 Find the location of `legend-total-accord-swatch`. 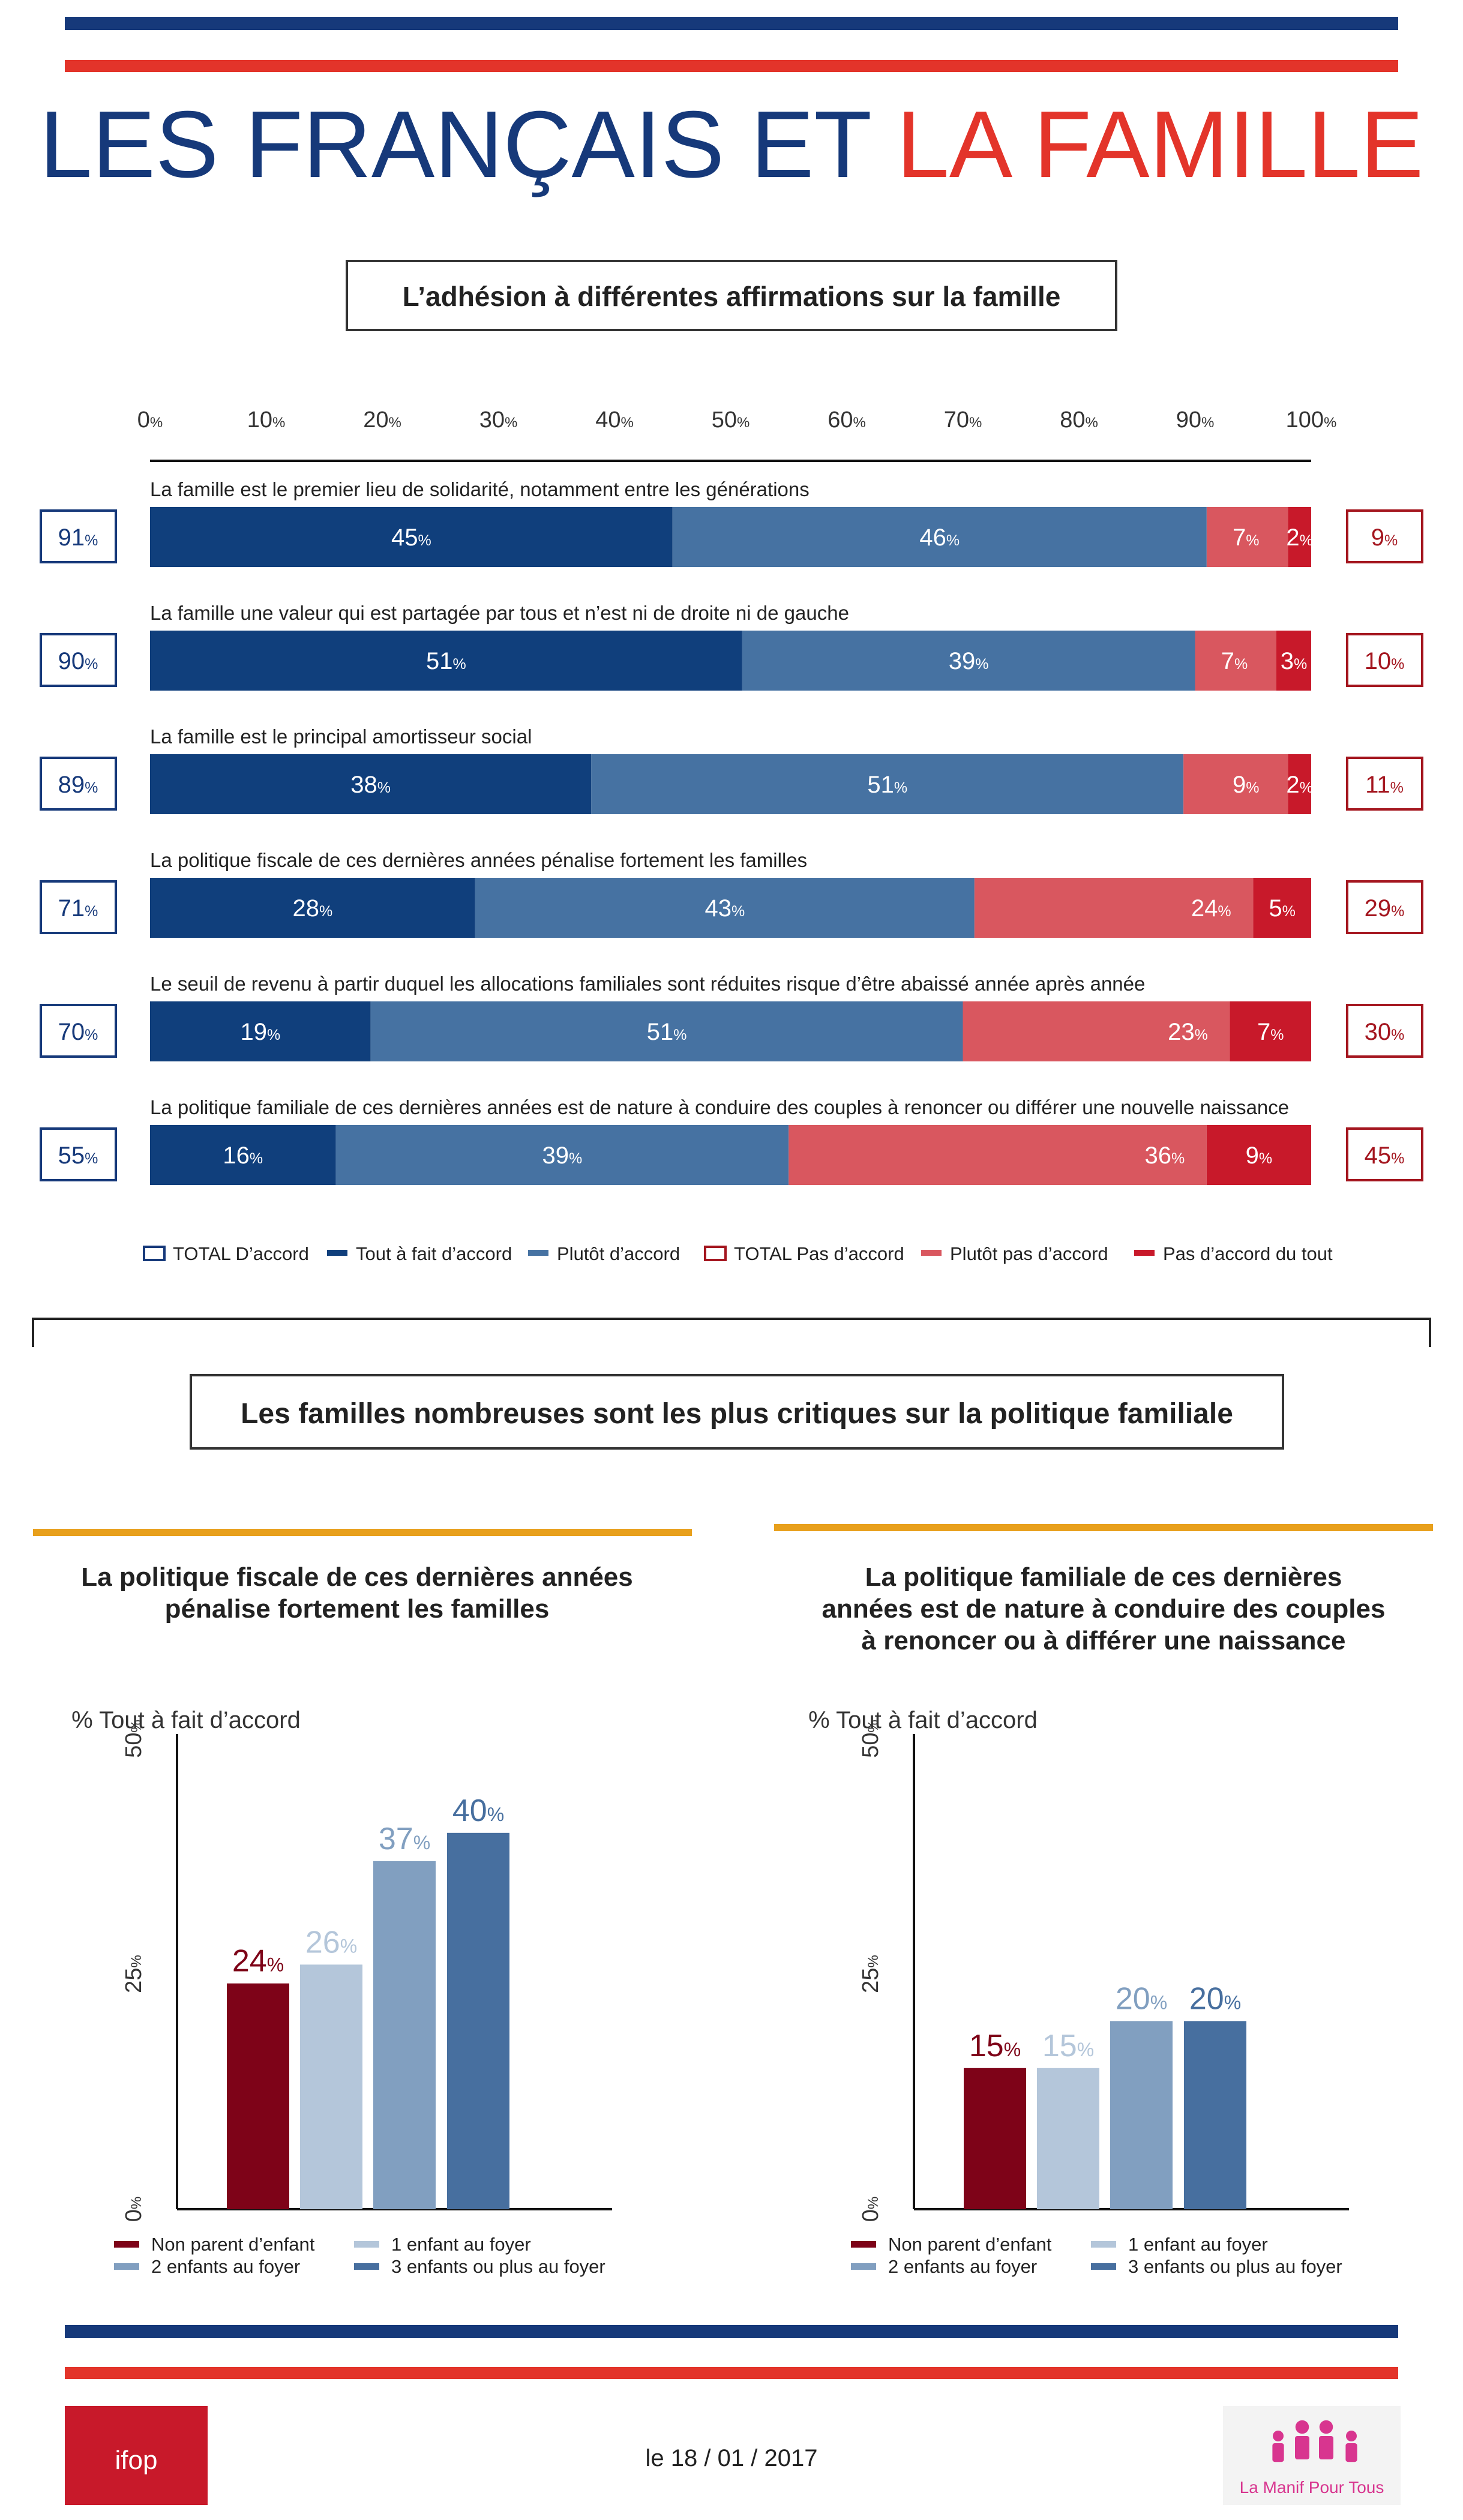

legend-total-accord-swatch is located at coordinates (154, 1254).